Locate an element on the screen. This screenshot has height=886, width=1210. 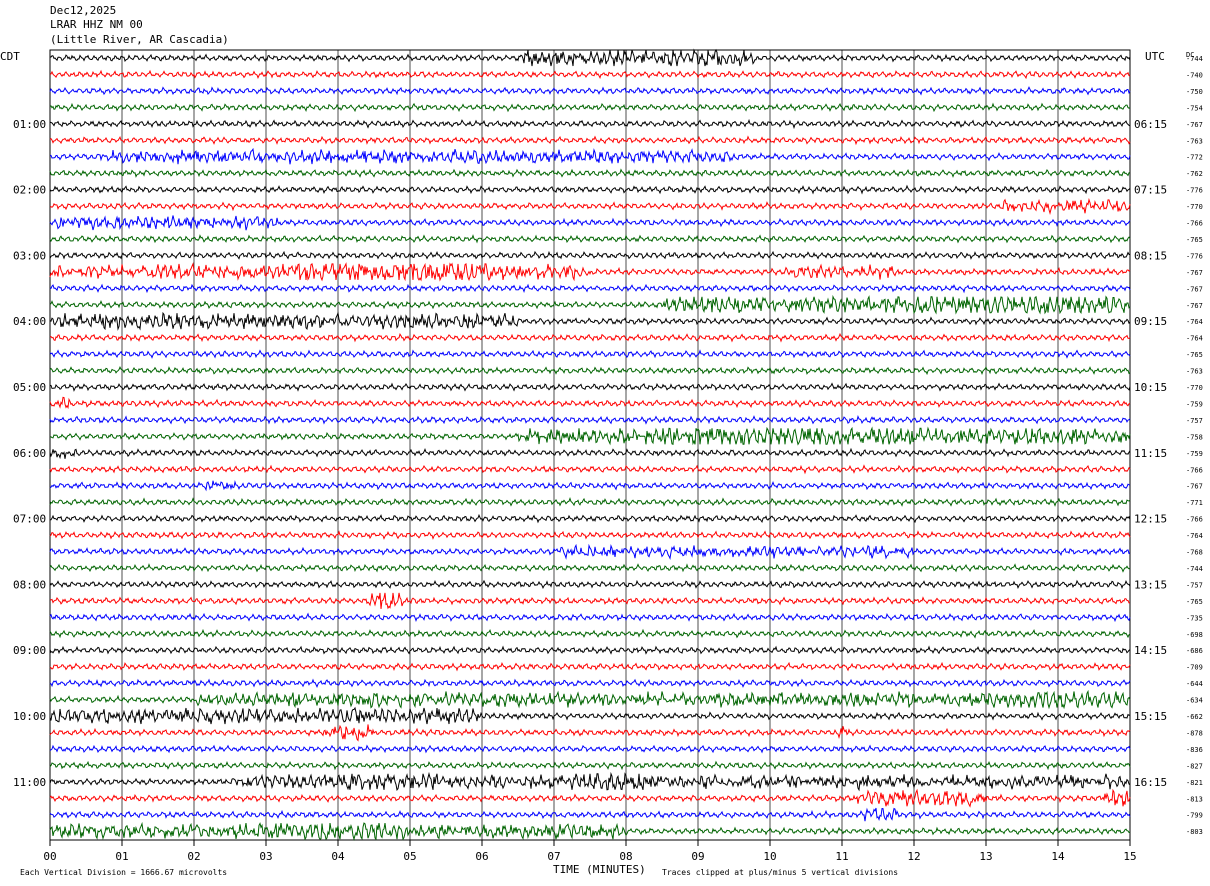
dc-offset-label: -770 is located at coordinates (1194, 388).